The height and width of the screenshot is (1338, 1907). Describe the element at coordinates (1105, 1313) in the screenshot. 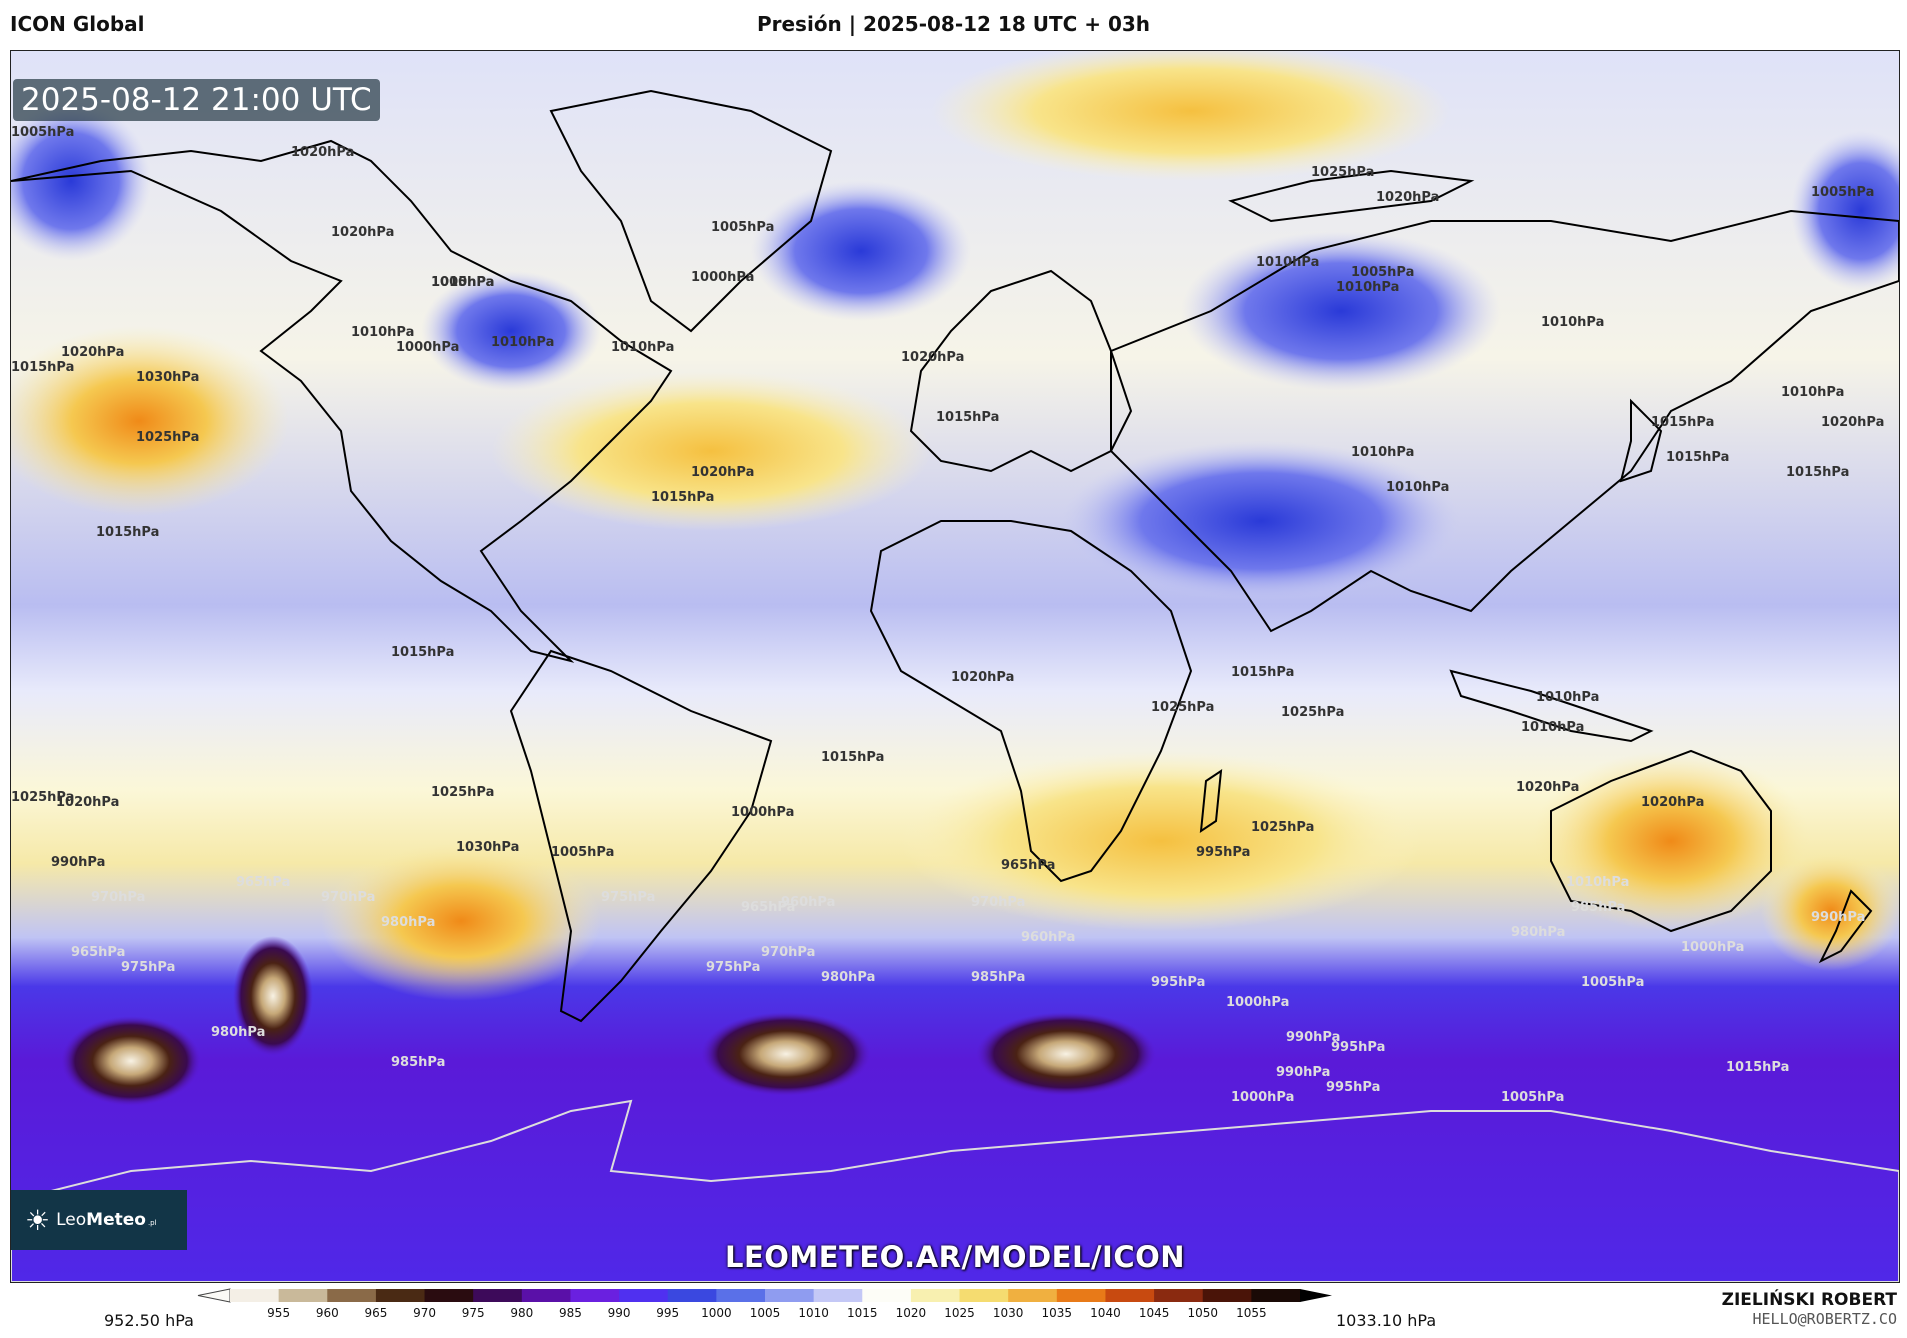

I see `colorbar-tick-label: 1040` at that location.